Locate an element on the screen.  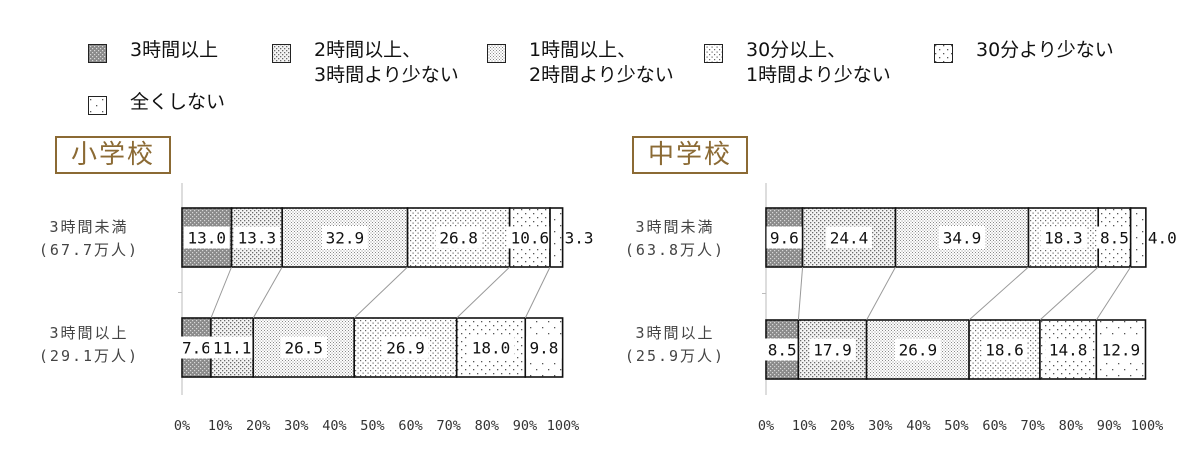
data-label-junior-high-1-3: 18.6 is located at coordinates (1004, 350).